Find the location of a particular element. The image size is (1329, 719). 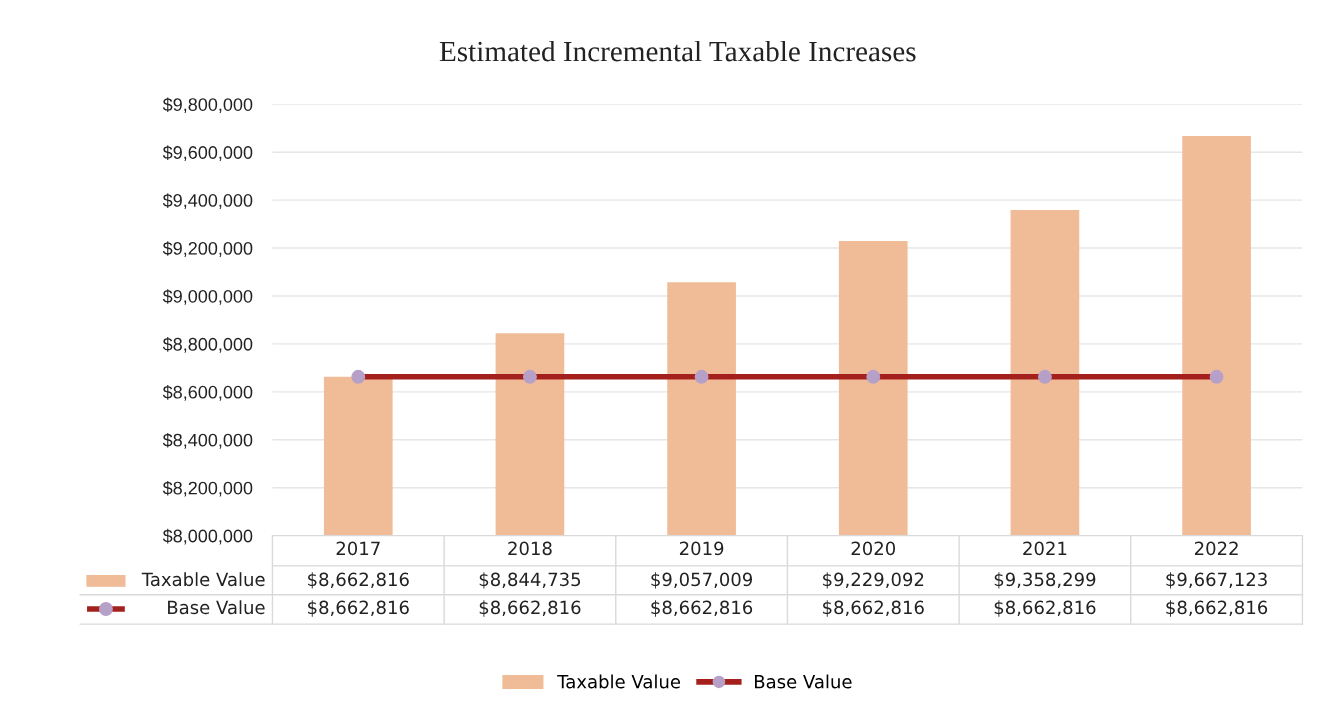

data-label: $9,229,092 is located at coordinates (873, 580).